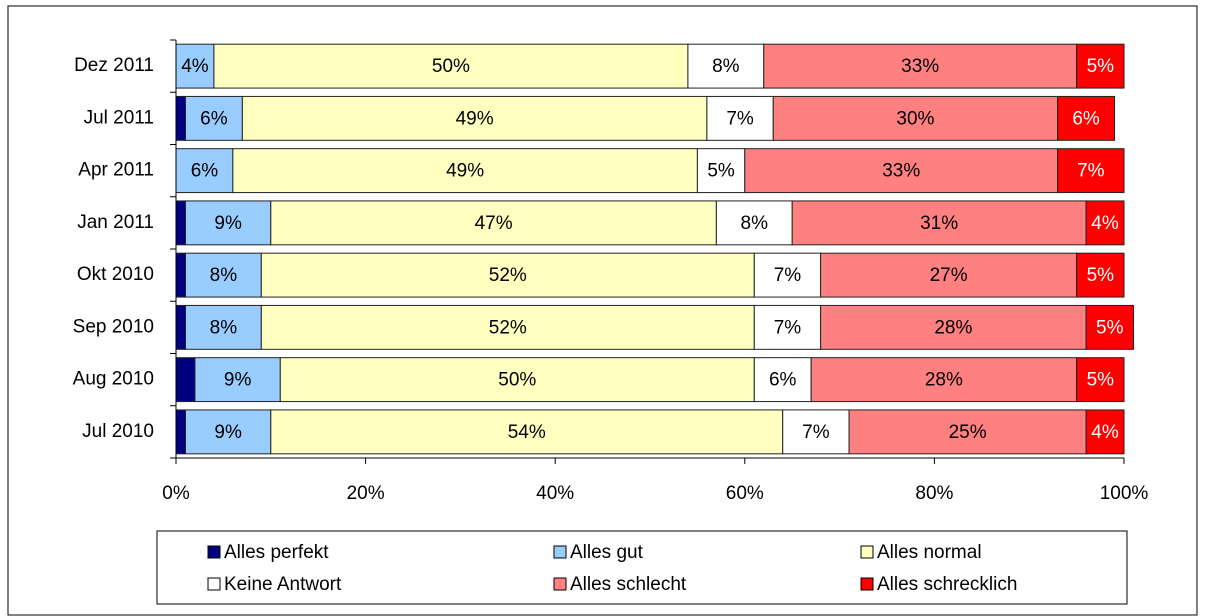 The height and width of the screenshot is (616, 1205). What do you see at coordinates (114, 65) in the screenshot?
I see `y-tick-label: Dez 2011` at bounding box center [114, 65].